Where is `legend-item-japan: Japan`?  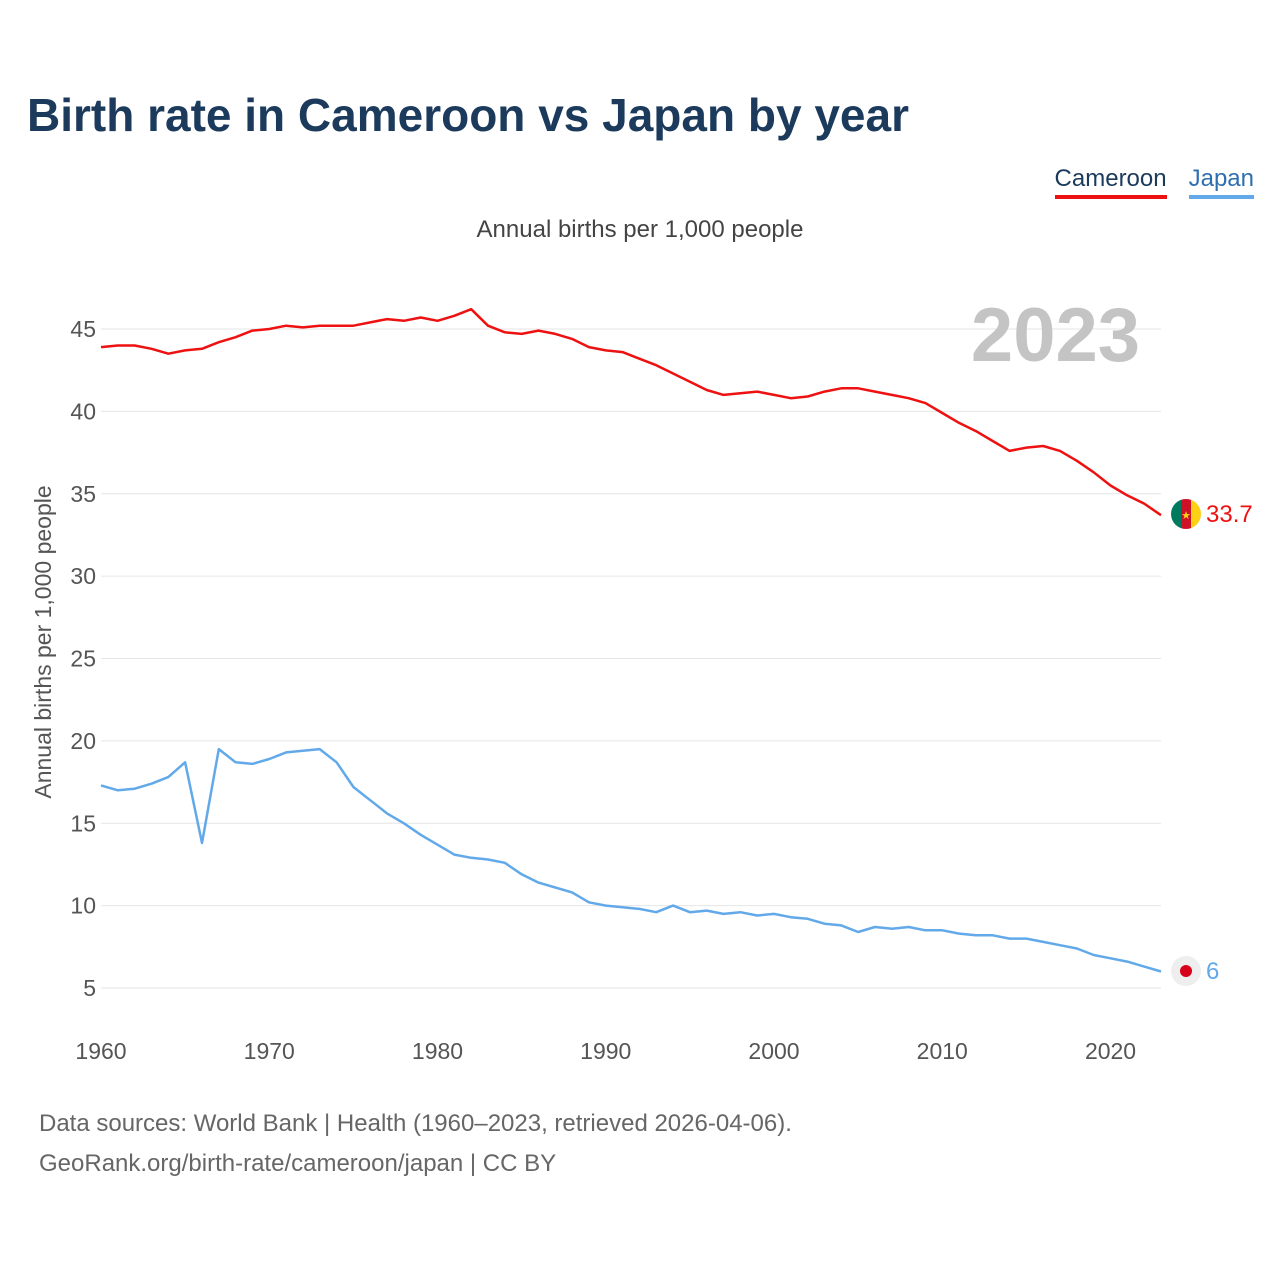
legend-item-japan: Japan is located at coordinates (1221, 182).